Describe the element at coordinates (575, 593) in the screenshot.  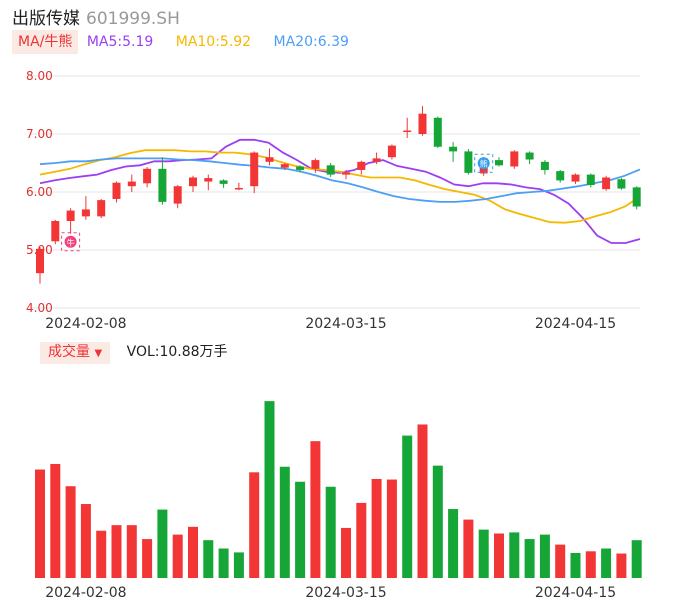
I see `date-tick-label: 2024-04-15` at that location.